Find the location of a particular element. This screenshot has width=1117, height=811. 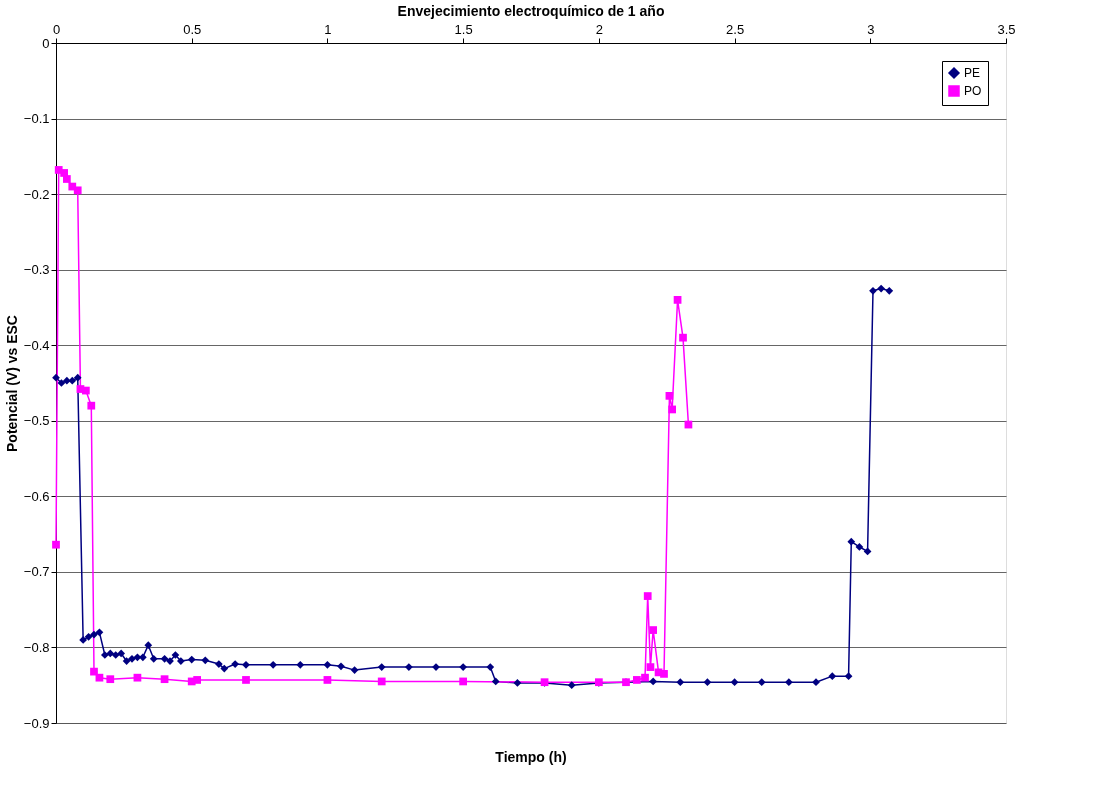

x-tick-label: 2 is located at coordinates (599, 29).